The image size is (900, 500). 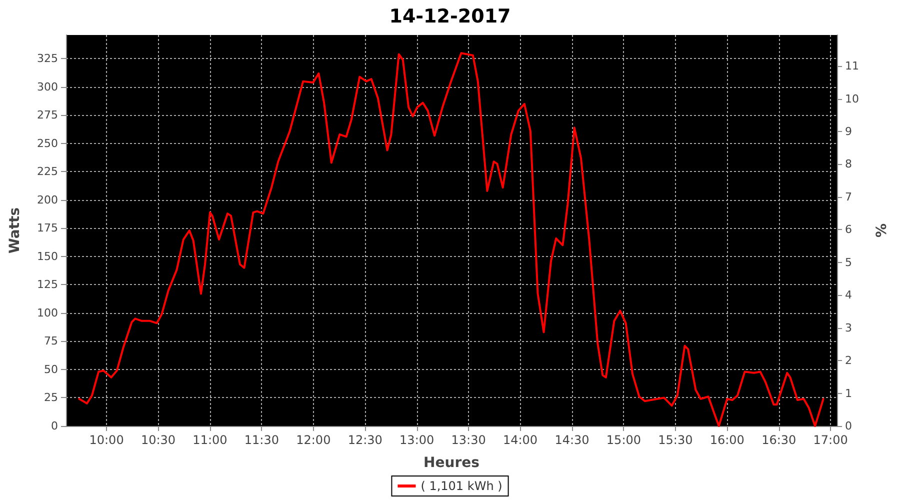 I want to click on y2-tick-label: 7, so click(x=848, y=197).